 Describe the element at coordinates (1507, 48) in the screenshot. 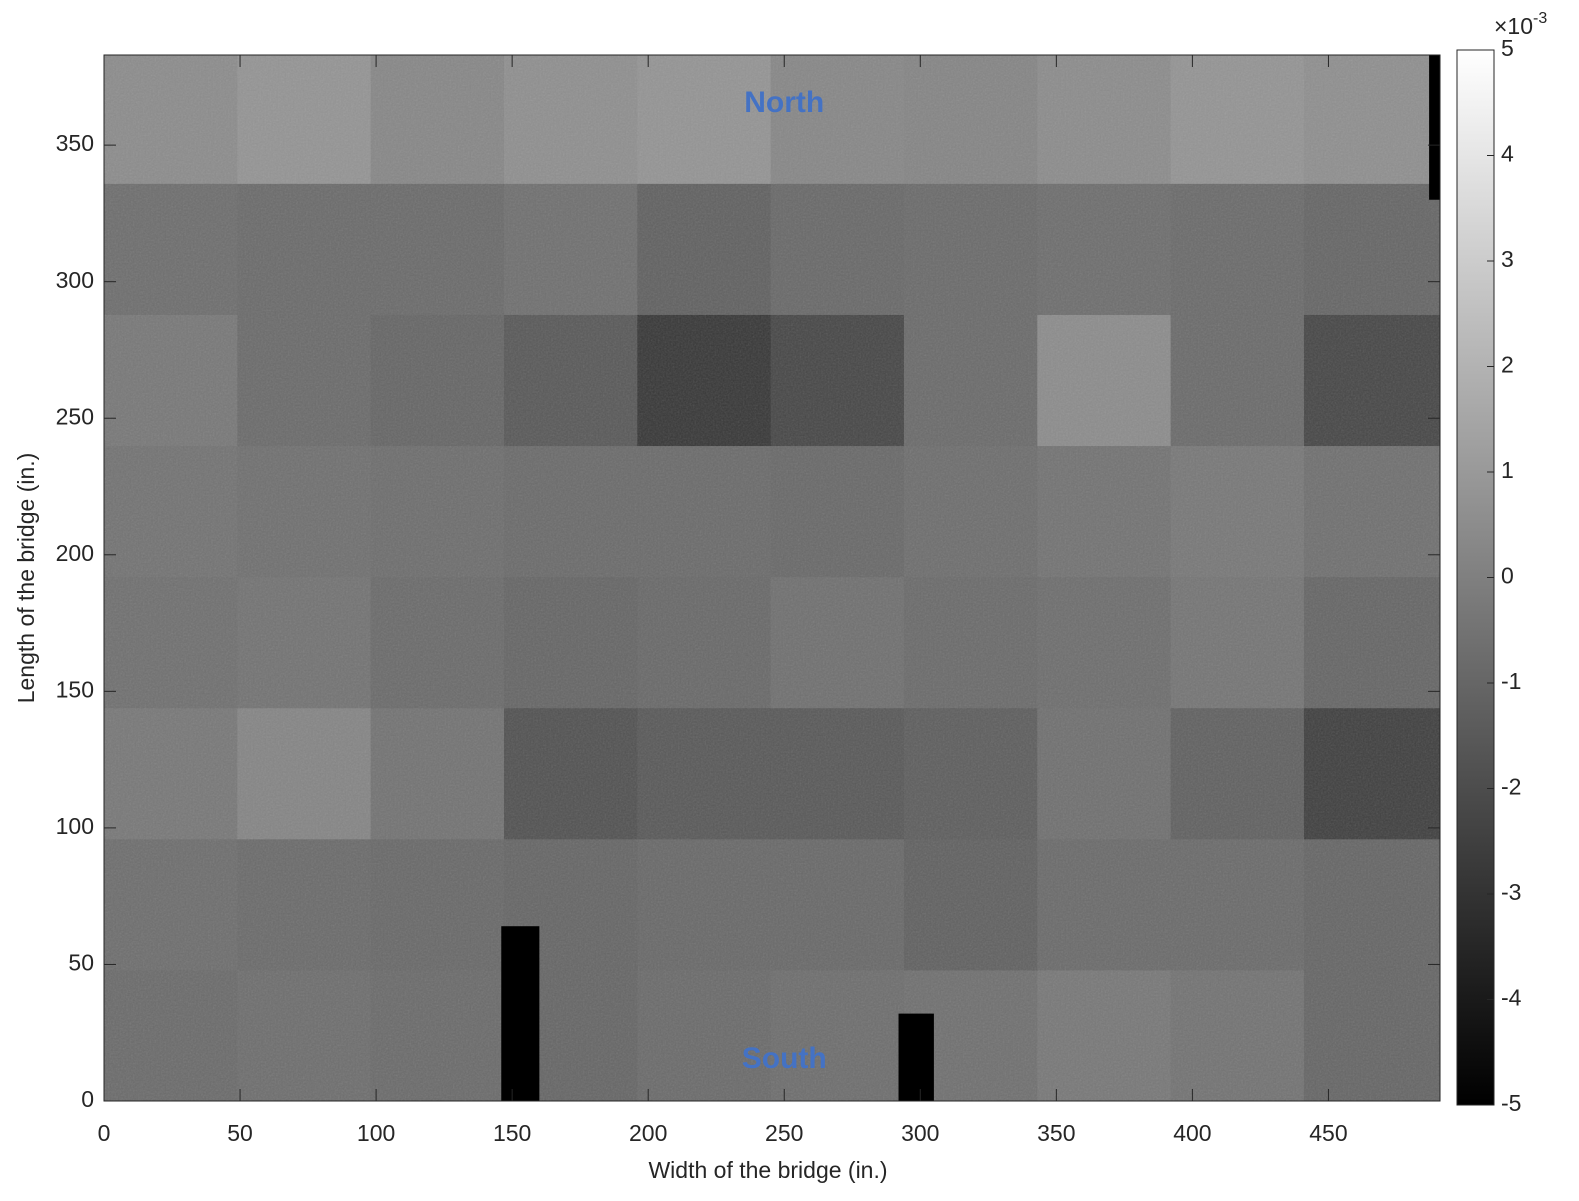

I see `colorbar-tick-label: 5` at that location.